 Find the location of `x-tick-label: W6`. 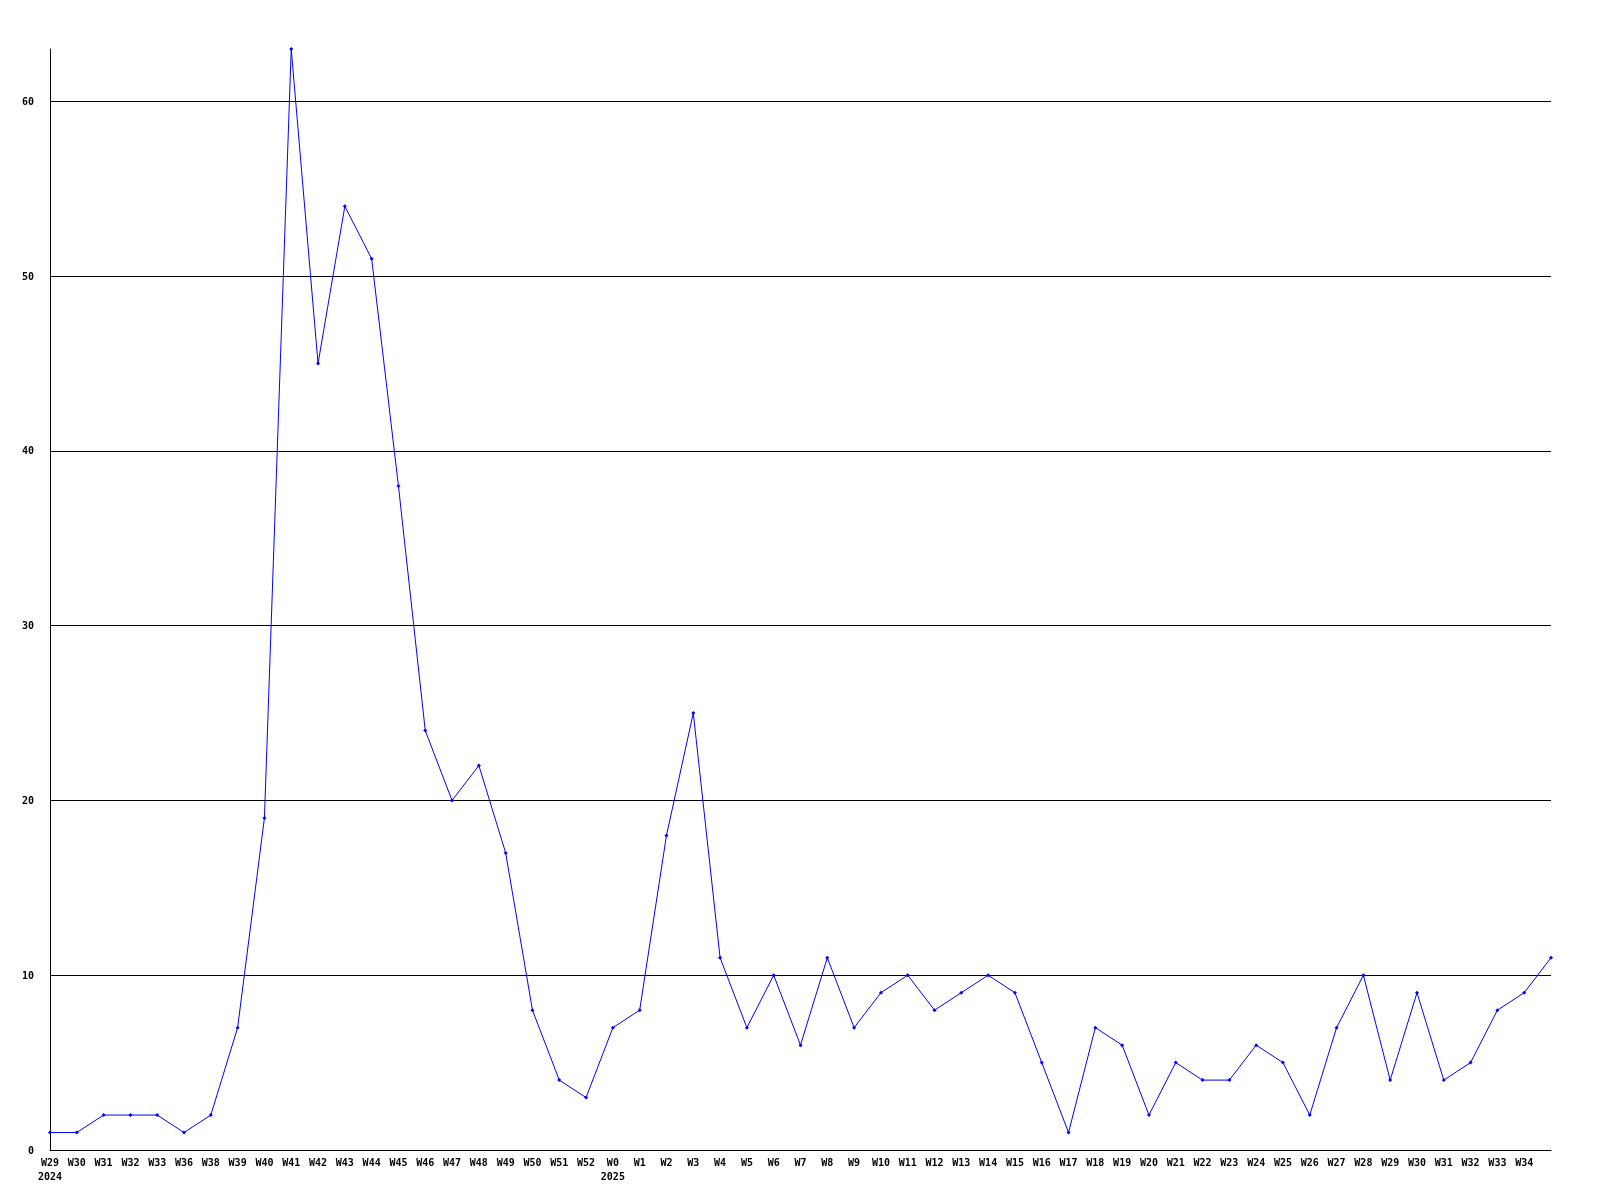

x-tick-label: W6 is located at coordinates (773, 1162).